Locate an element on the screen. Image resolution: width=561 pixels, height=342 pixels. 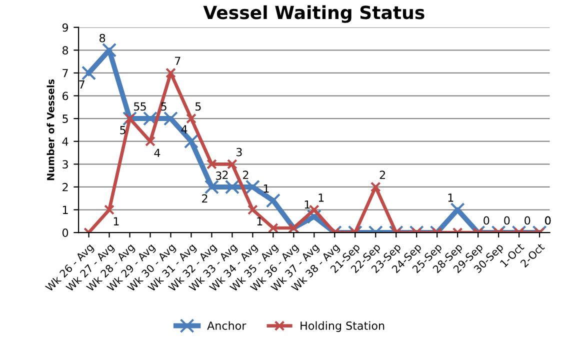
legend-label: Holding Station is located at coordinates (342, 326).